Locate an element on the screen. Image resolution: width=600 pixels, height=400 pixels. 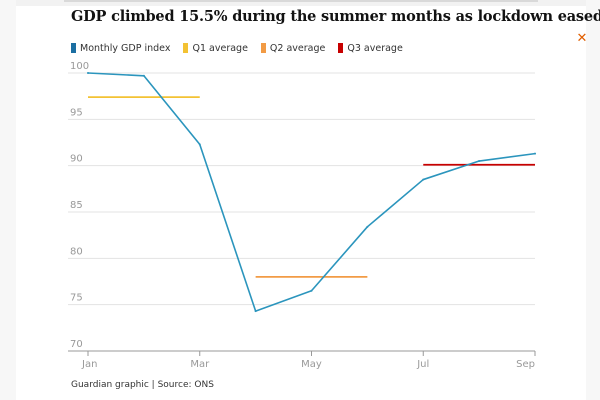
x-tick-label-Mar: Mar is located at coordinates (200, 364).